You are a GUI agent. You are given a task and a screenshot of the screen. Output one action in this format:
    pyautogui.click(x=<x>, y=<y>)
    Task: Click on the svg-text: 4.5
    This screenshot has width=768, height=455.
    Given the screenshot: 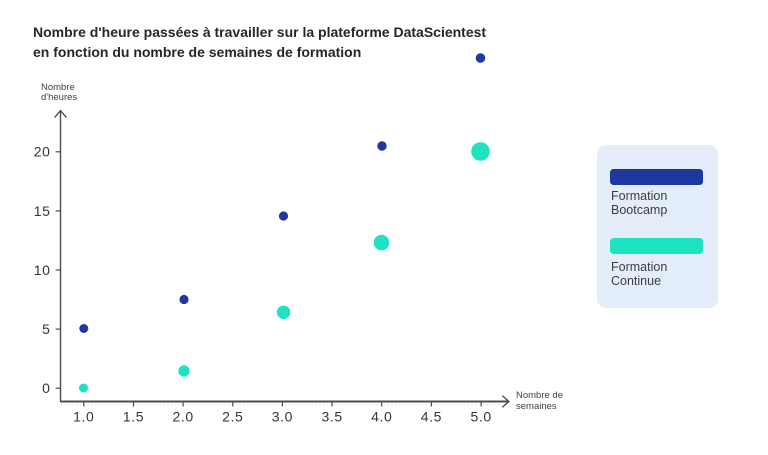 What is the action you would take?
    pyautogui.click(x=431, y=417)
    